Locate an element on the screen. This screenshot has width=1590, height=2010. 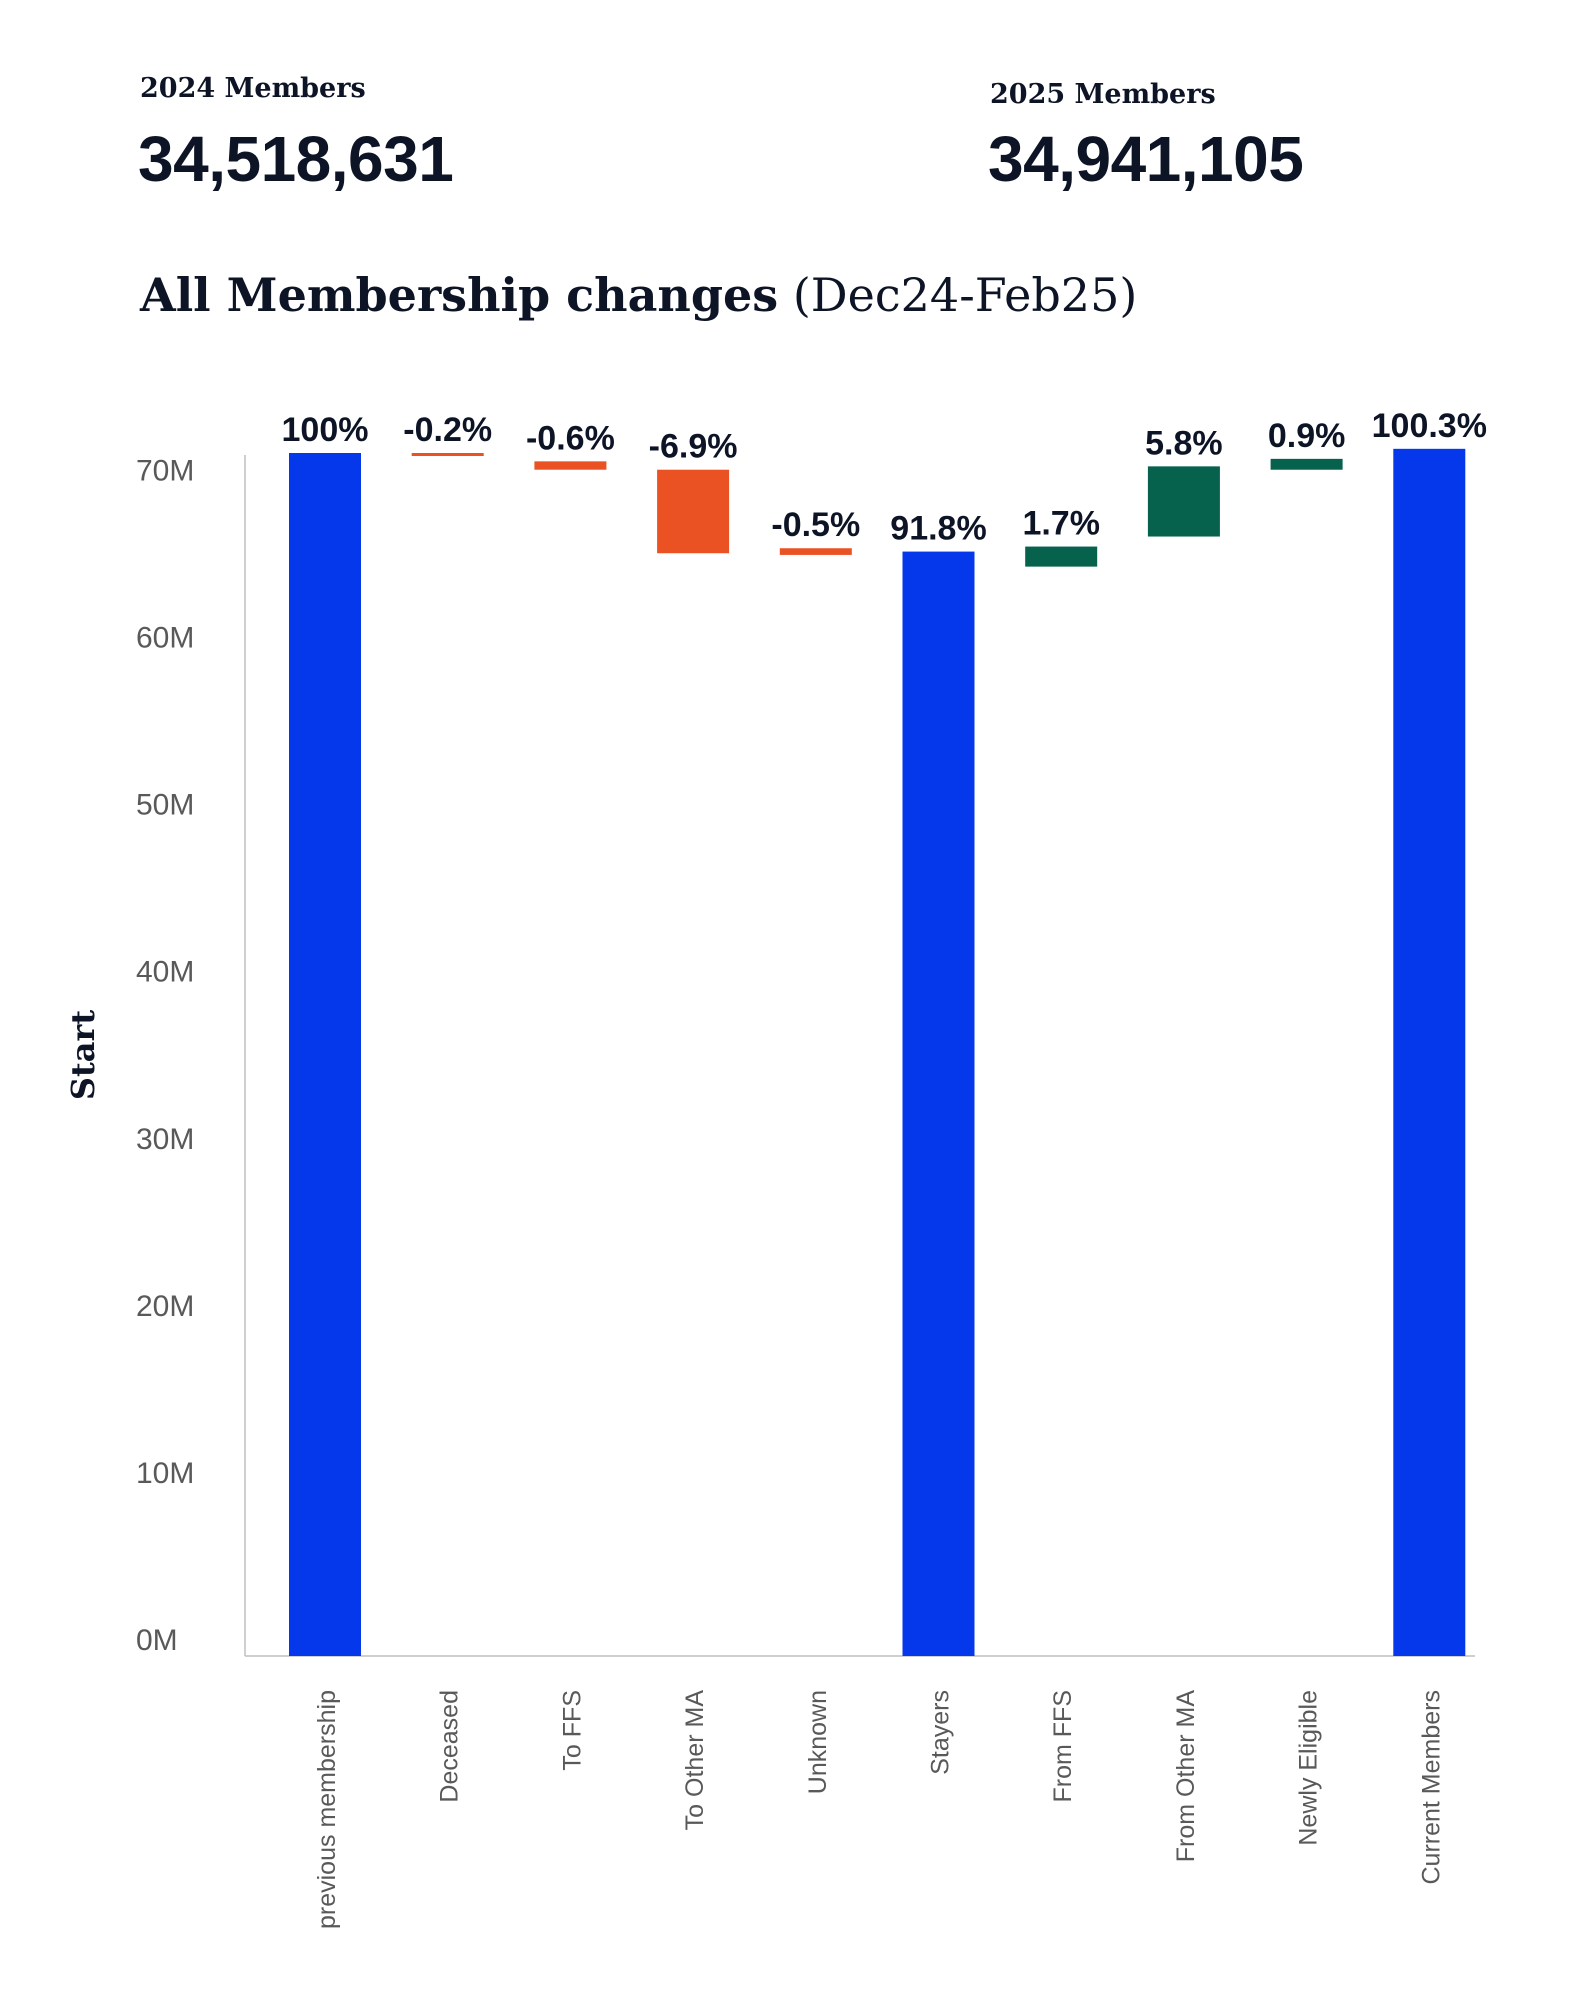
bar-data-label: 5.8% is located at coordinates (1184, 443).